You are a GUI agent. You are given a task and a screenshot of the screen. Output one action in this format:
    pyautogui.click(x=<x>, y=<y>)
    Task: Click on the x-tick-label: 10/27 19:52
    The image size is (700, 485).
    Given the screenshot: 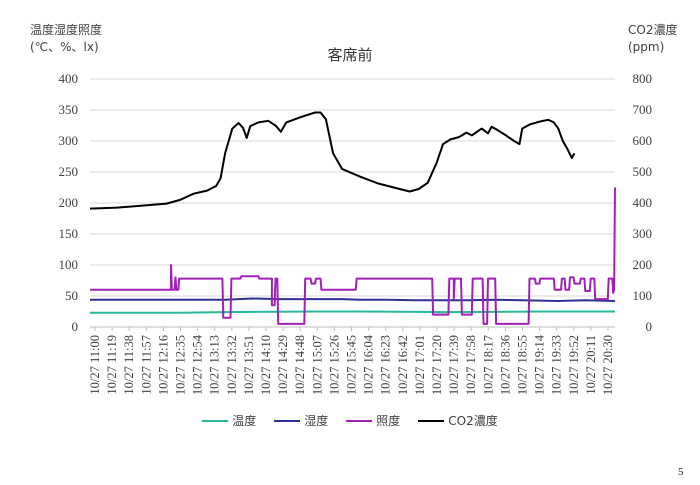 What is the action you would take?
    pyautogui.click(x=574, y=365)
    